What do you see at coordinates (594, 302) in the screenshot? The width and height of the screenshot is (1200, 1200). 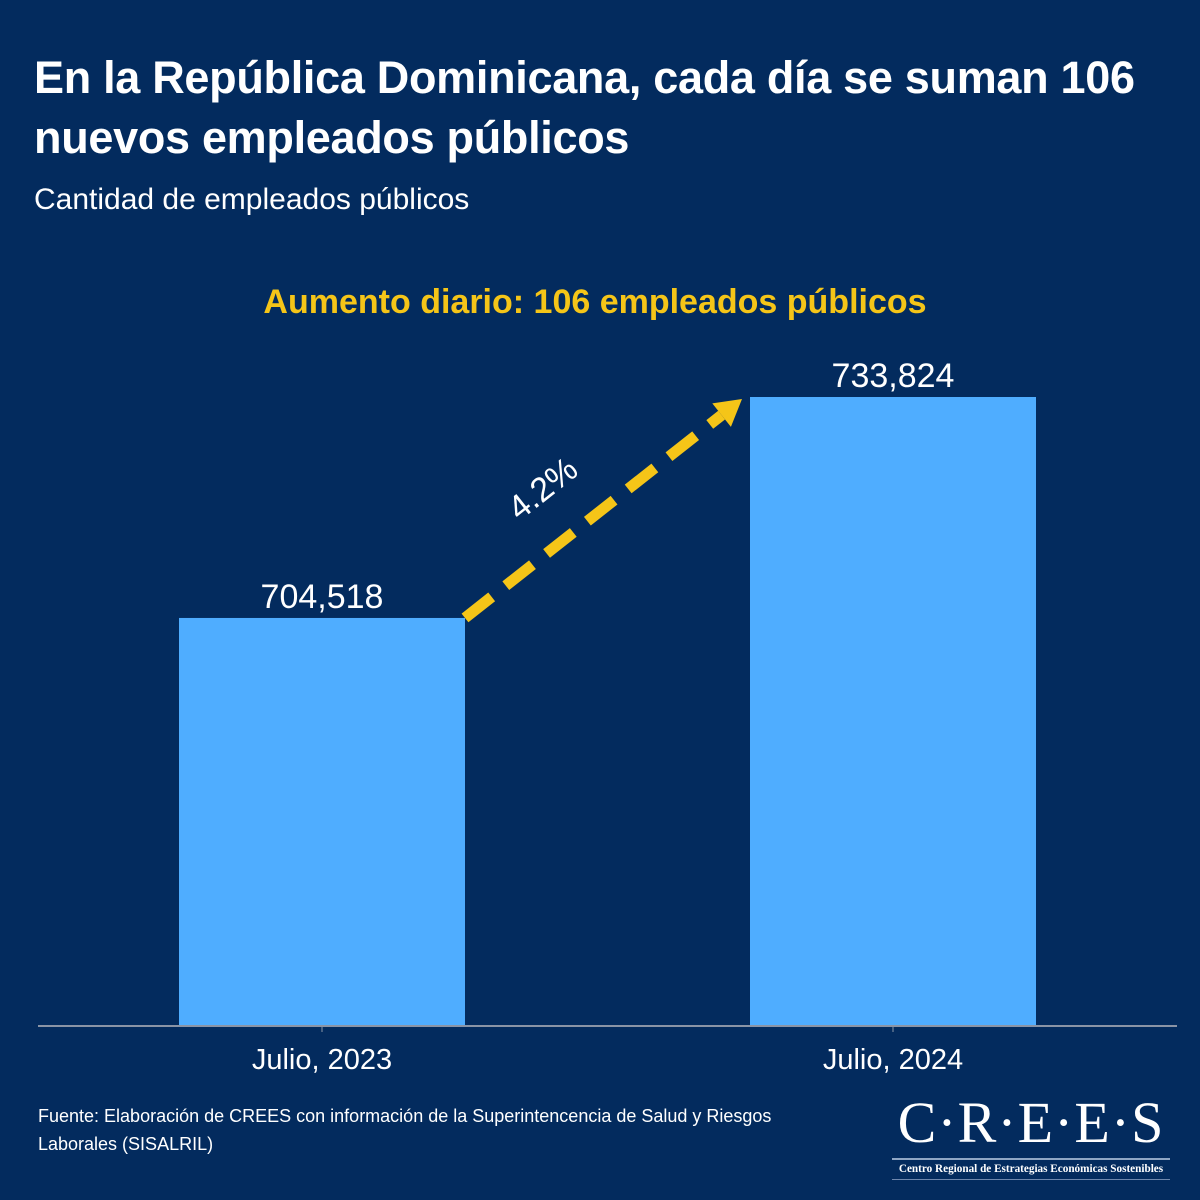 I see `chart-headline: Aumento diario: 106 empleados públicos` at bounding box center [594, 302].